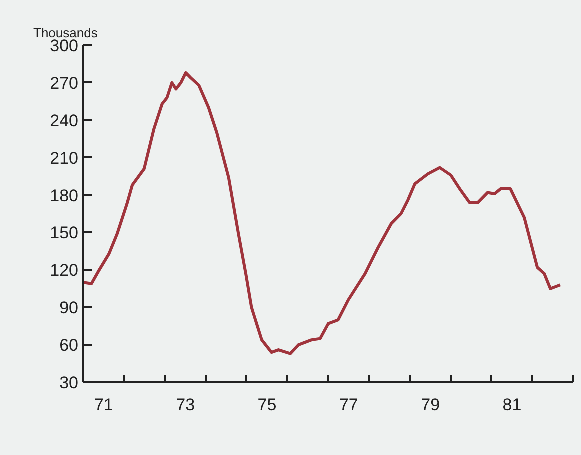  Describe the element at coordinates (430, 405) in the screenshot. I see `x-tick-label: 79` at that location.